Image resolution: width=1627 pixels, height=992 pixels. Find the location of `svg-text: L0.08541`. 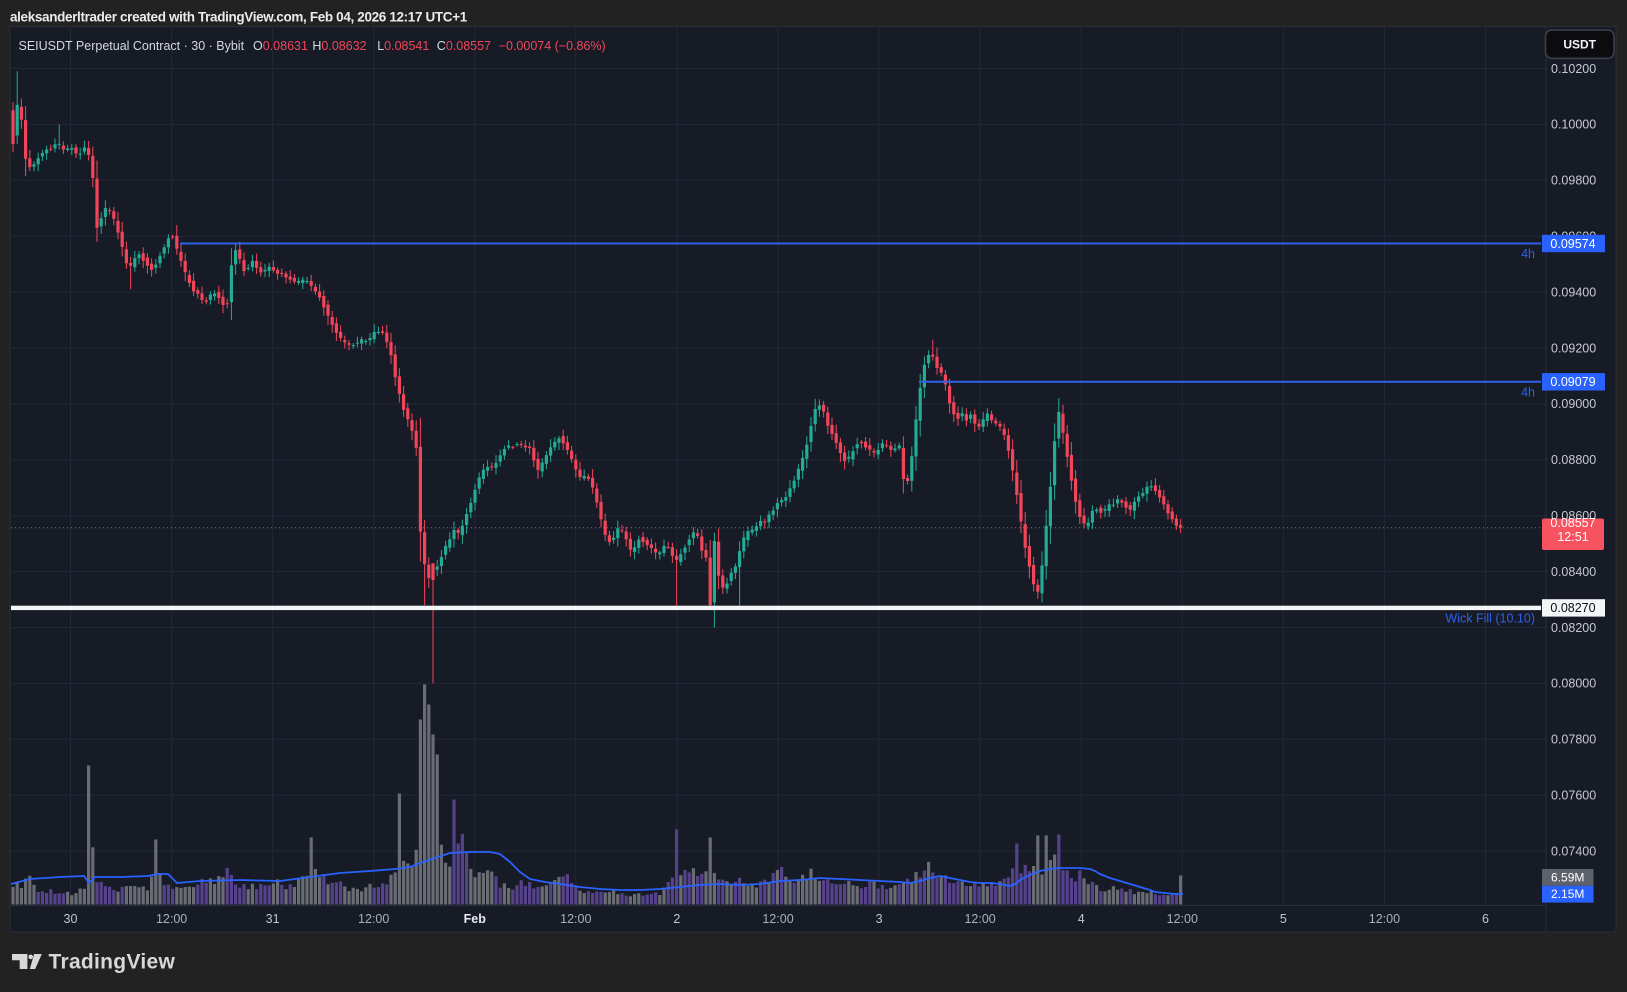

svg-text: L0.08541 is located at coordinates (403, 46).